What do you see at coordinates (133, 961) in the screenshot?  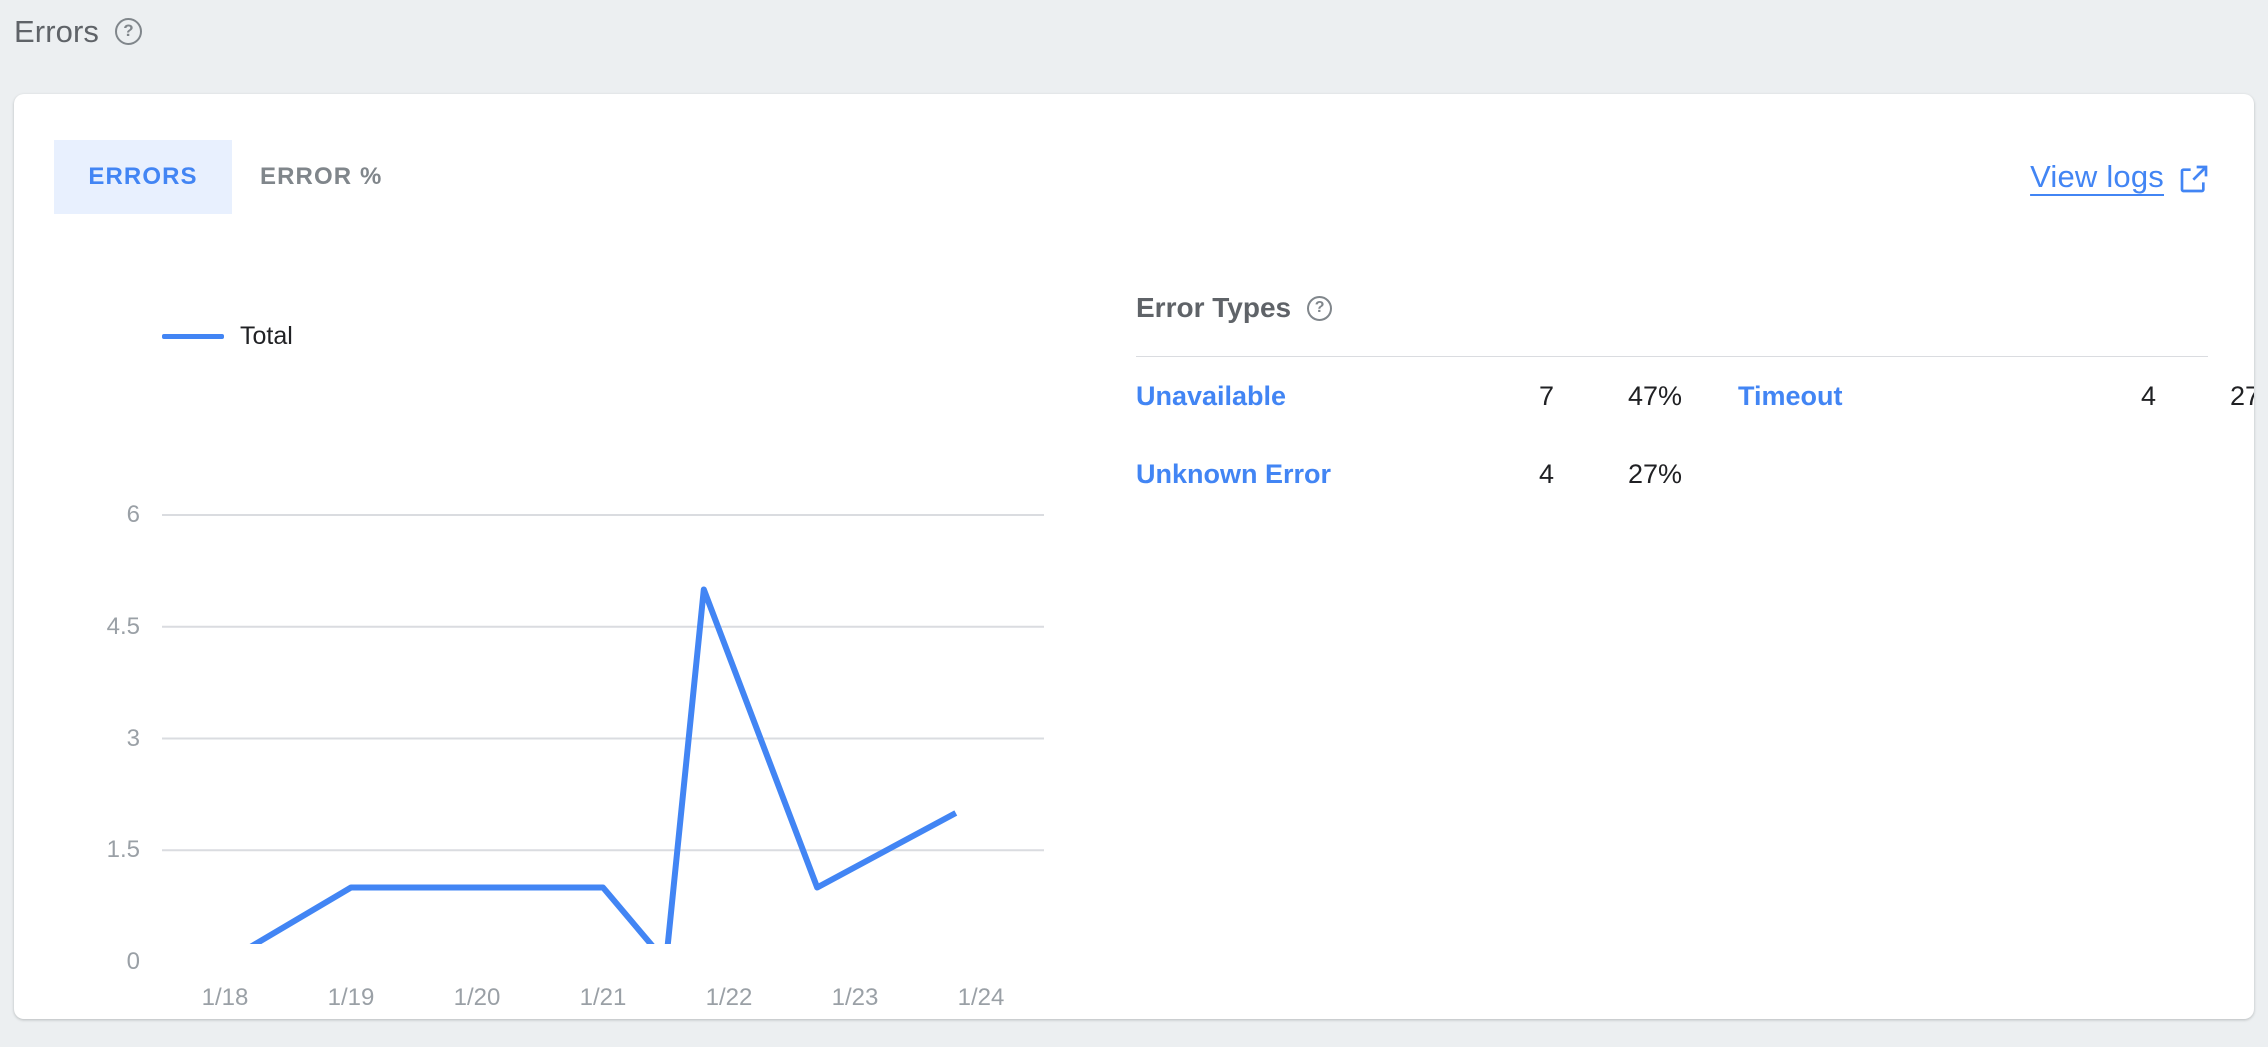 I see `y-axis-tick-label: 0` at bounding box center [133, 961].